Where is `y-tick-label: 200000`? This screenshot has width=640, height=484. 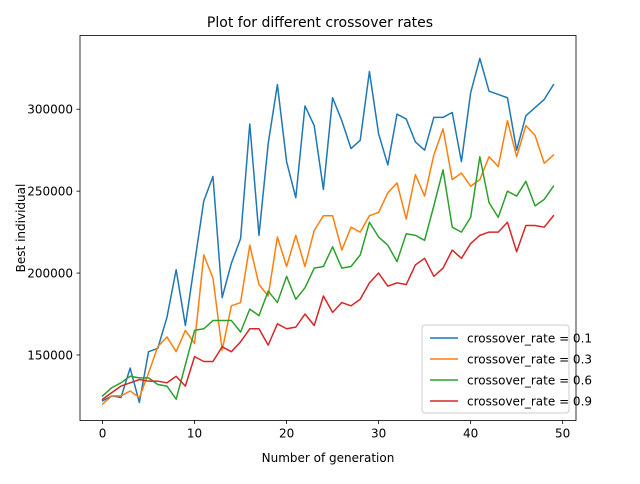 y-tick-label: 200000 is located at coordinates (50, 274).